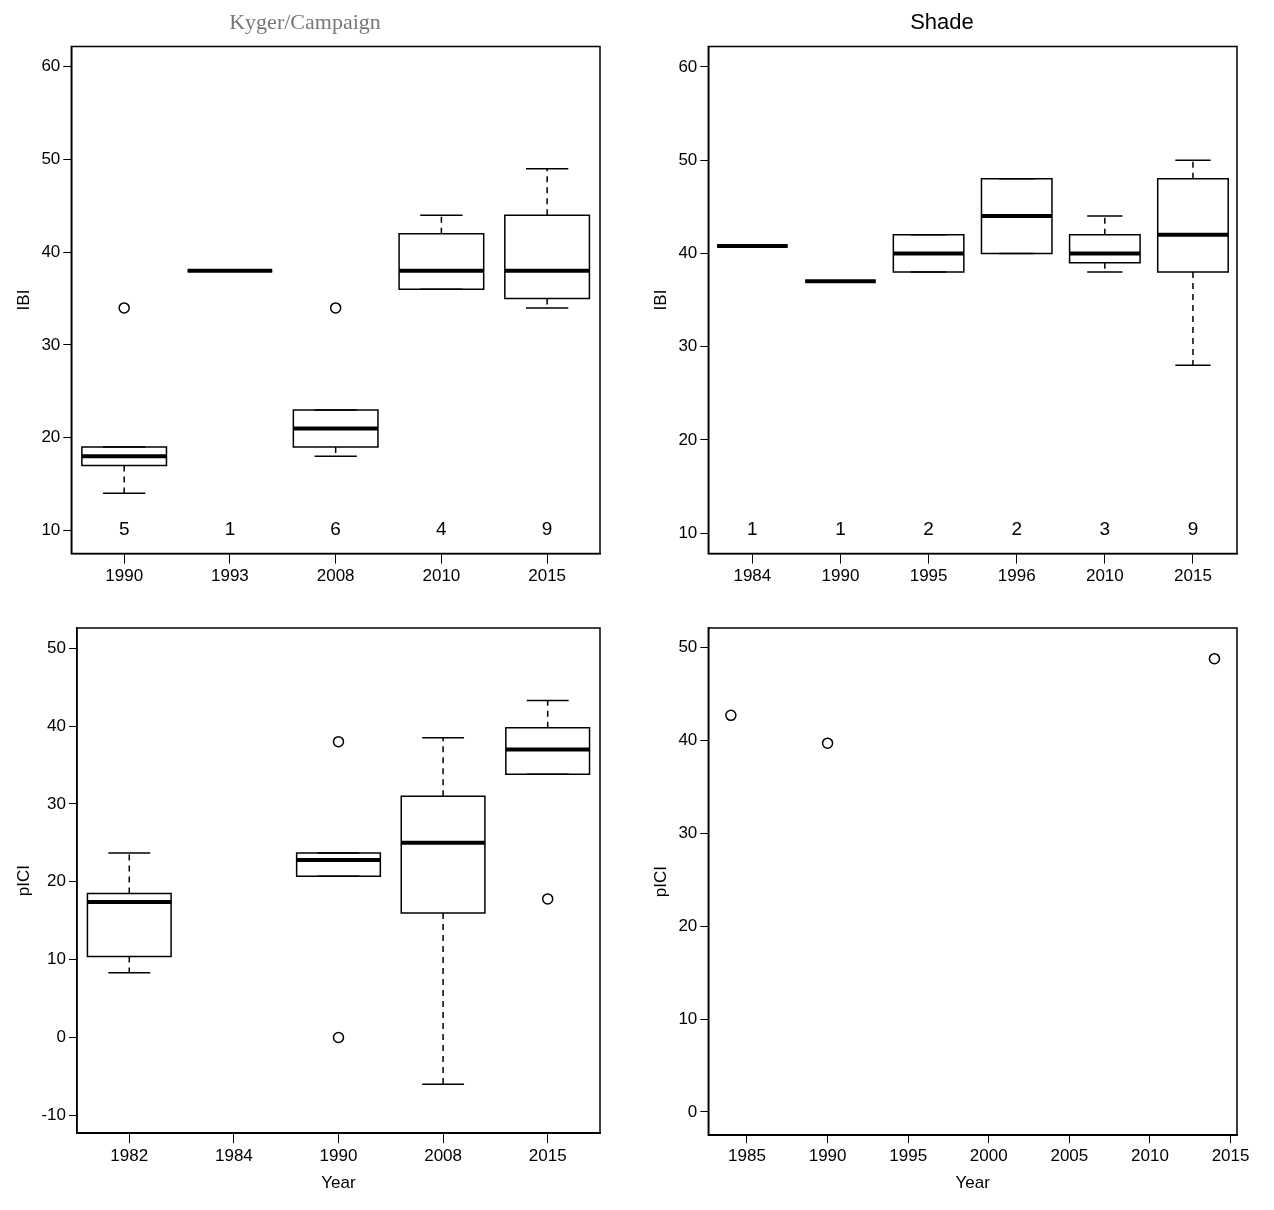  What do you see at coordinates (1069, 1155) in the screenshot?
I see `x-tick-label: 2005` at bounding box center [1069, 1155].